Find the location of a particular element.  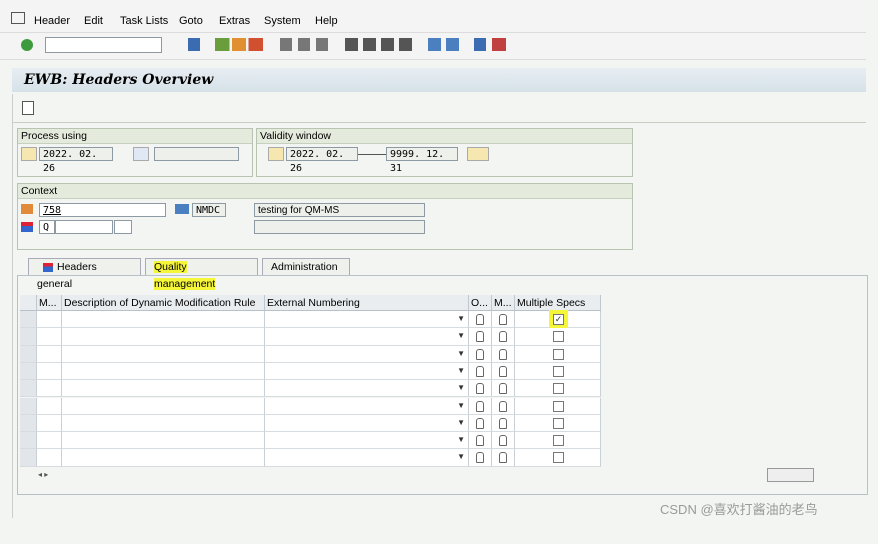

menu-bar: Header Edit Task Lists Goto Extras System Help is located at coordinates (433, 16).